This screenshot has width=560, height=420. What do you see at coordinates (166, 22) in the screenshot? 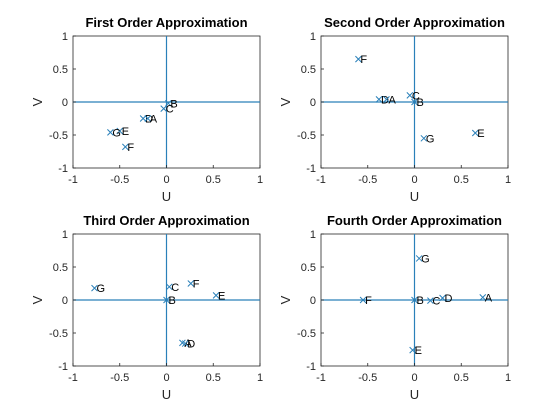
I see `subplot-title: First Order Approximation` at bounding box center [166, 22].